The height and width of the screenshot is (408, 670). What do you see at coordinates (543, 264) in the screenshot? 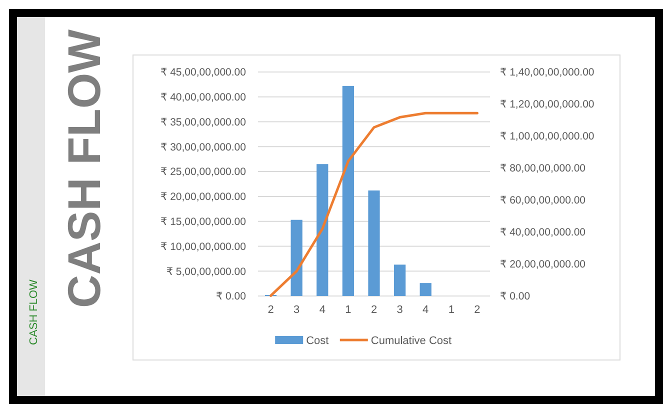
I see `y2-tick-label: ₹ 20,00,00,000.00` at bounding box center [543, 264].